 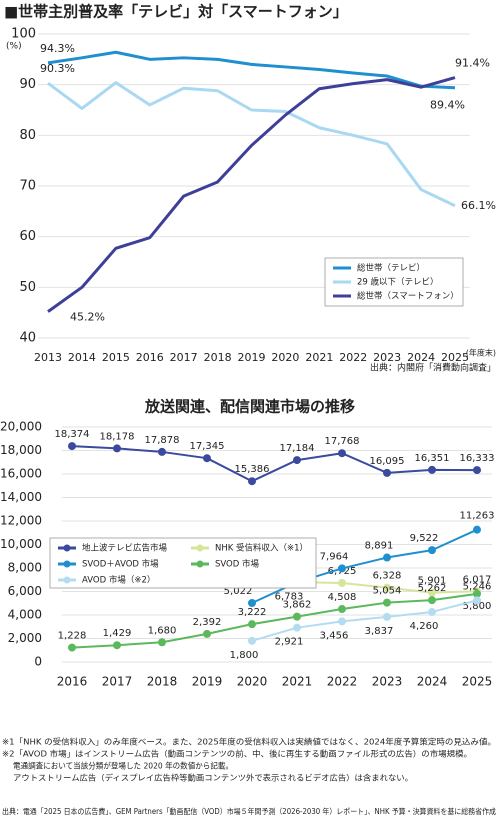 What do you see at coordinates (289, 642) in the screenshot?
I see `data-label: 2,921` at bounding box center [289, 642].